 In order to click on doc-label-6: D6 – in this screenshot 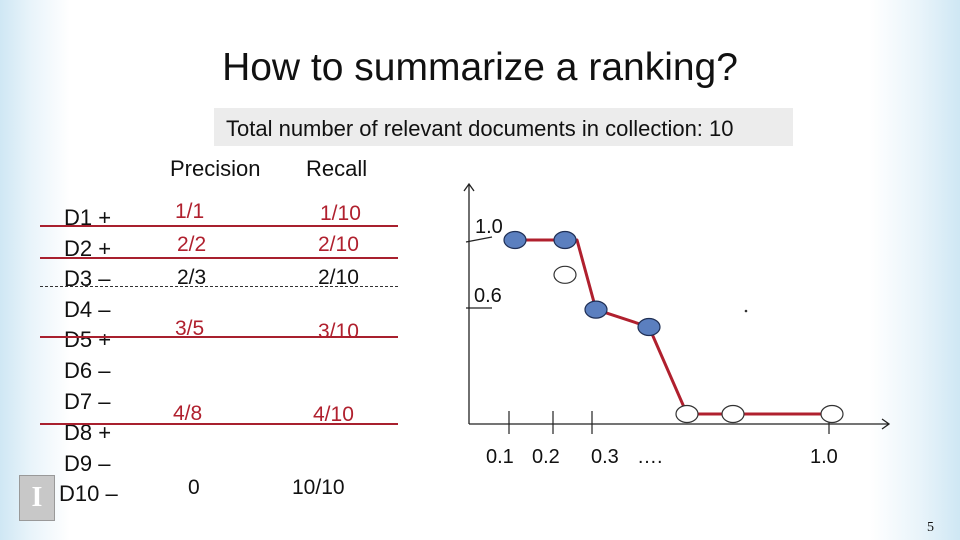, I will do `click(87, 370)`.